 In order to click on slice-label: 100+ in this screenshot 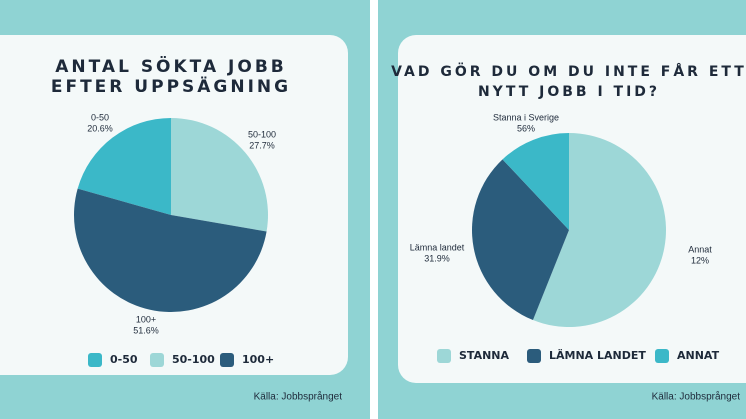, I will do `click(146, 319)`.